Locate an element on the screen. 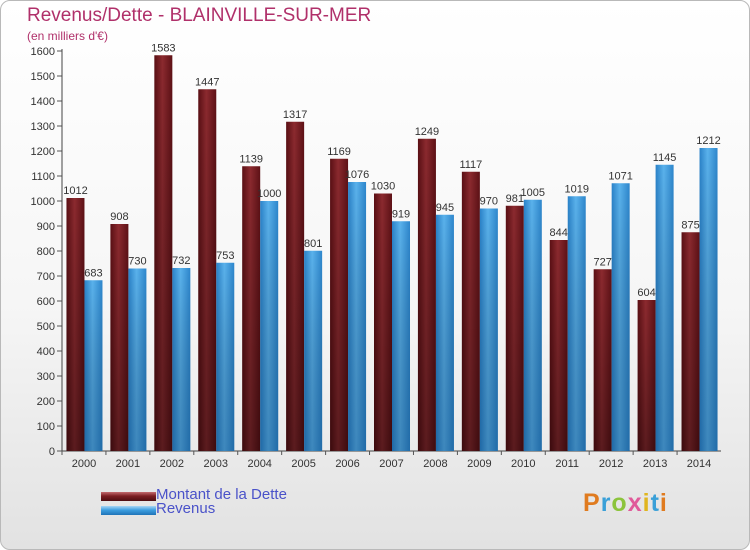 The height and width of the screenshot is (550, 750). data-label-dette: 1117 is located at coordinates (470, 165).